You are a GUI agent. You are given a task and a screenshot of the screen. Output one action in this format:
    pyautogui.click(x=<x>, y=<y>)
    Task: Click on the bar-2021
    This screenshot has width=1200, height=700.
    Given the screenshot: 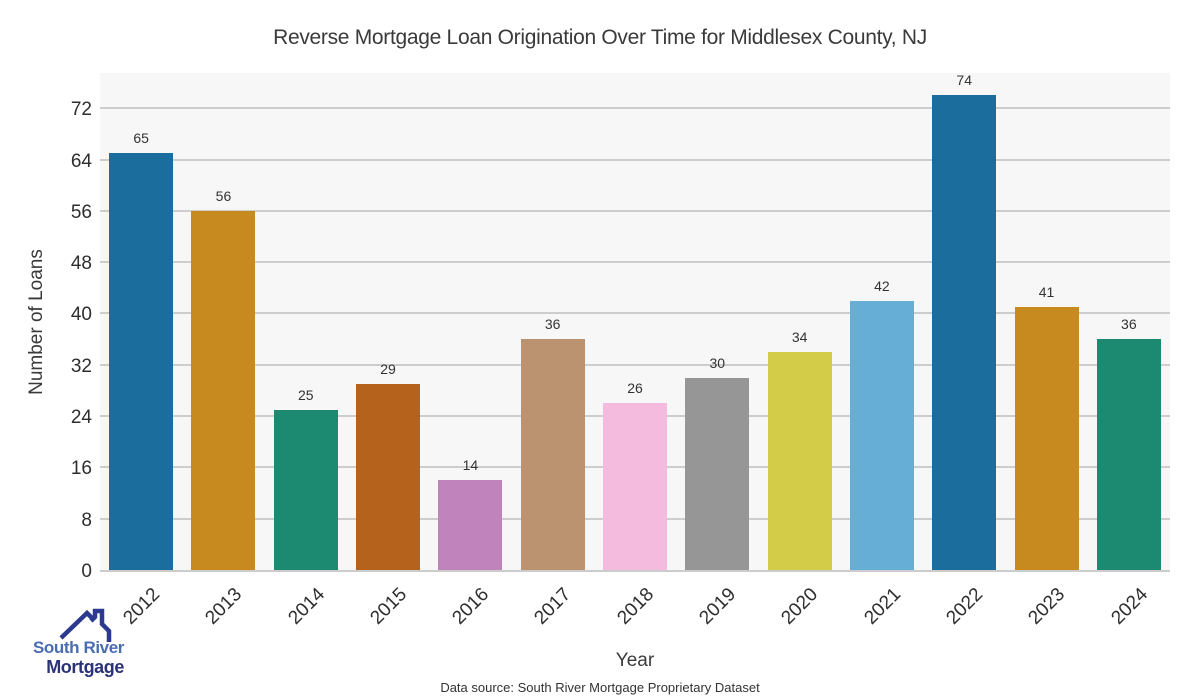 What is the action you would take?
    pyautogui.click(x=881, y=435)
    